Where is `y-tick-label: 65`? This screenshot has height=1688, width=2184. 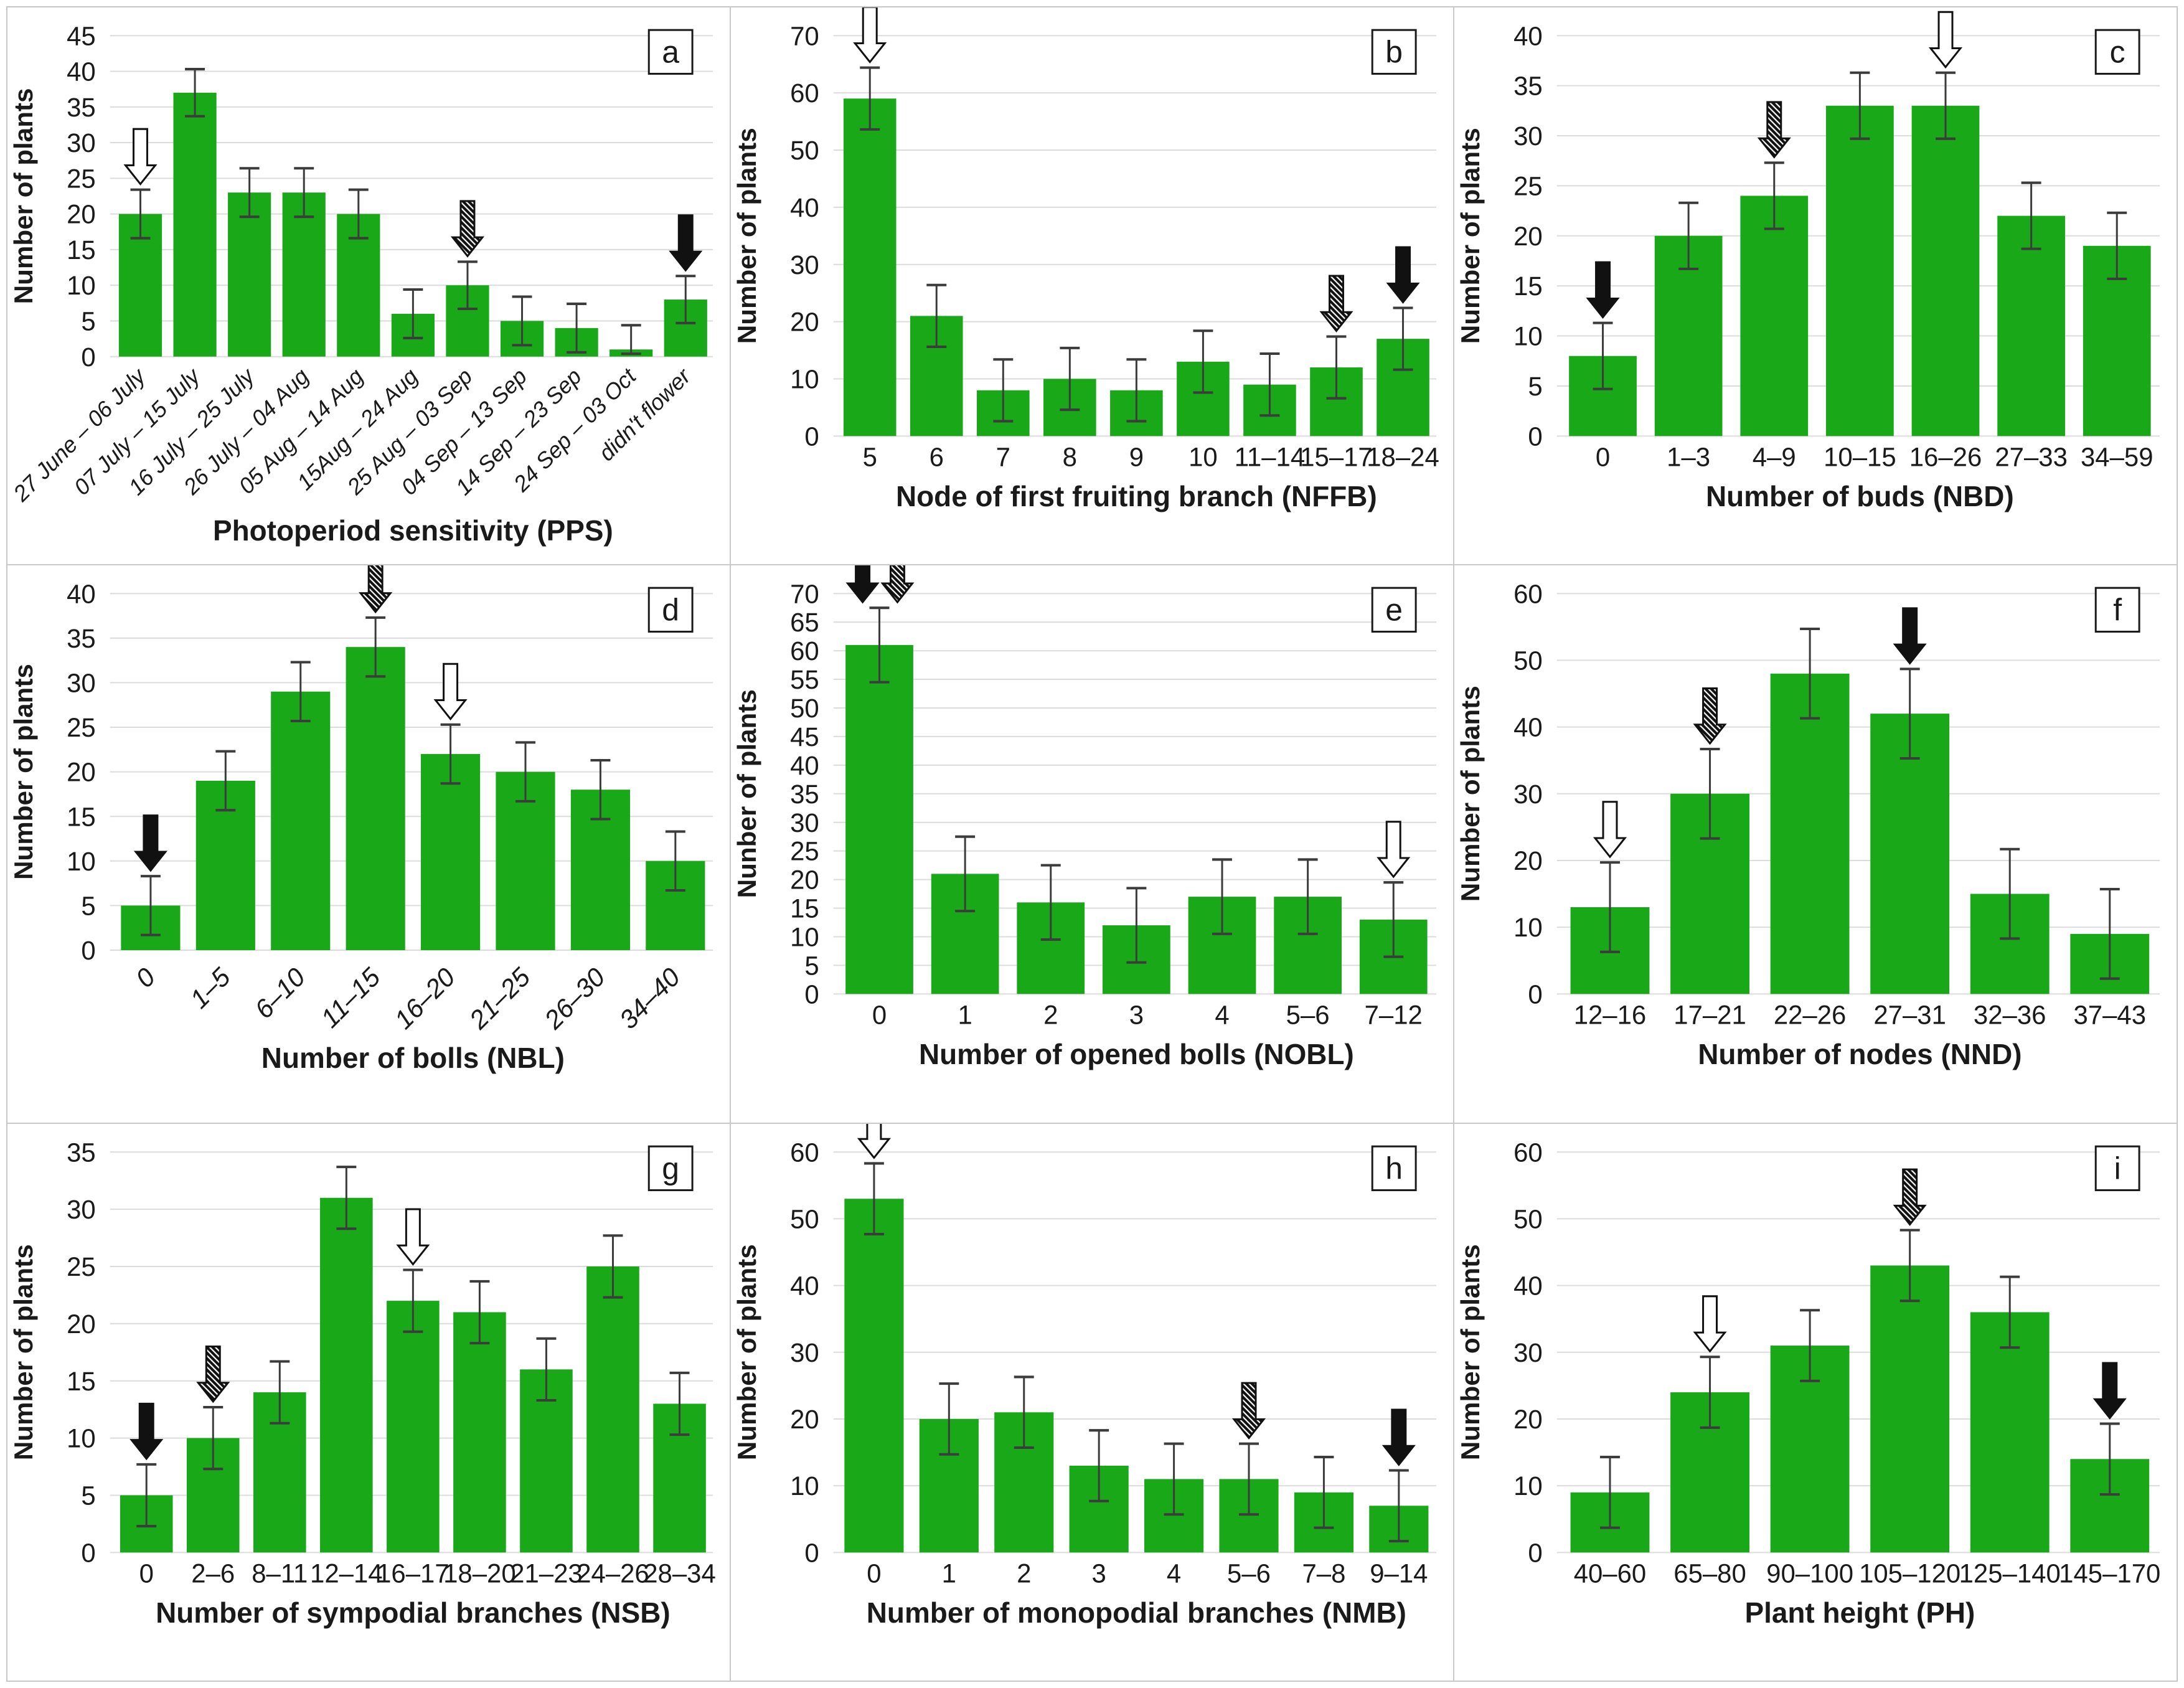
y-tick-label: 65 is located at coordinates (805, 623).